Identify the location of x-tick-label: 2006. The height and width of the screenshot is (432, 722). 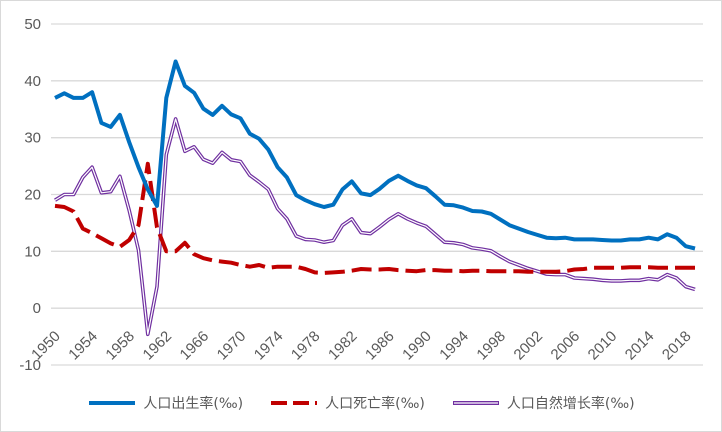
(566, 346).